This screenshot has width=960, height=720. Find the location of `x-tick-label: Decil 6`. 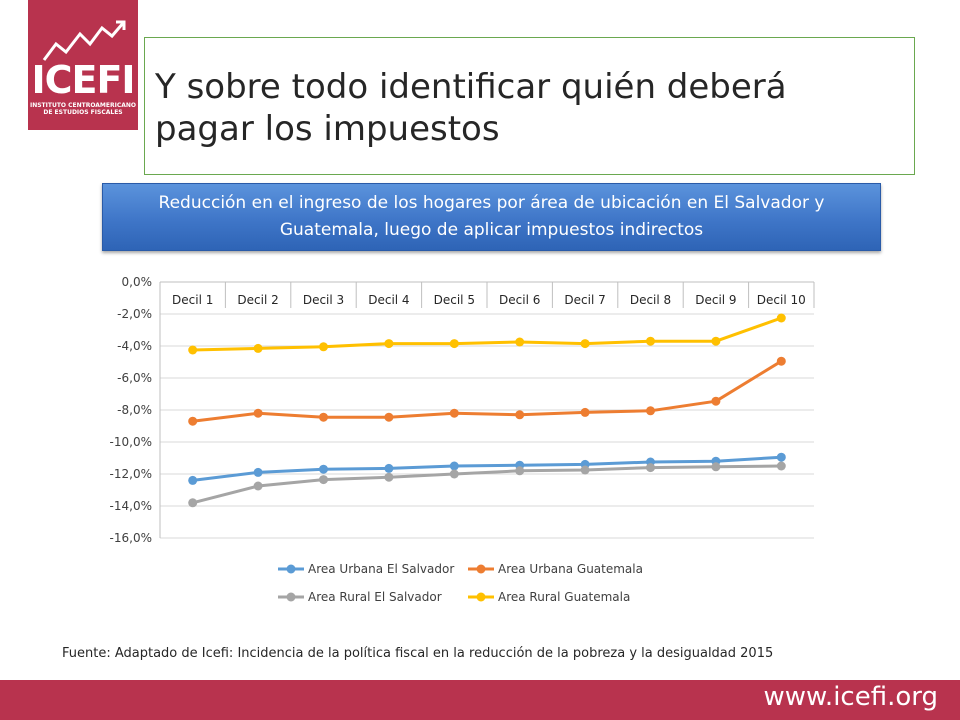

x-tick-label: Decil 6 is located at coordinates (519, 300).